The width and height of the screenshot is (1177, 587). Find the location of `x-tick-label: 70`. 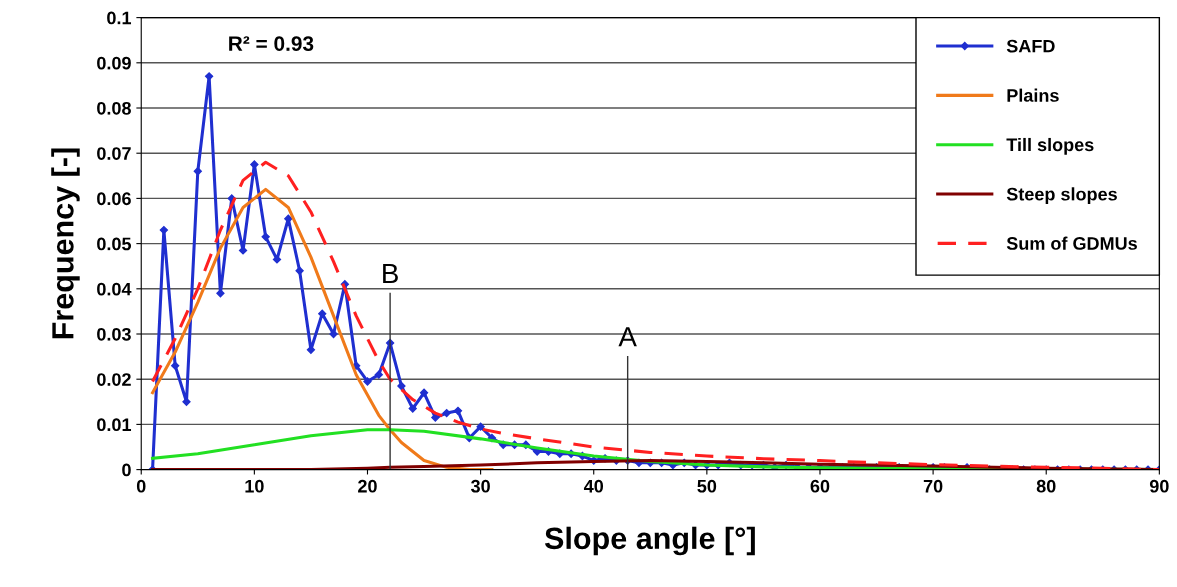

x-tick-label: 70 is located at coordinates (933, 486).